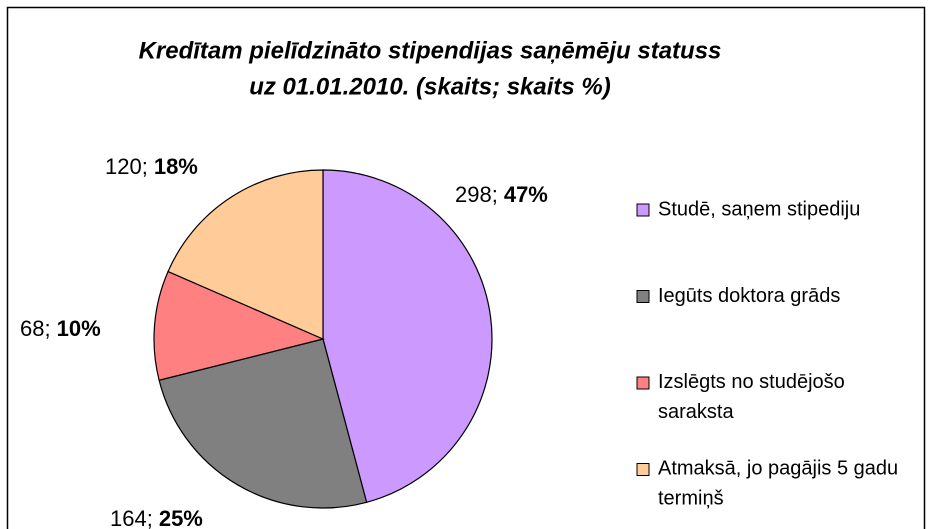 The image size is (932, 529). I want to click on data-label-percent: 25%, so click(181, 517).